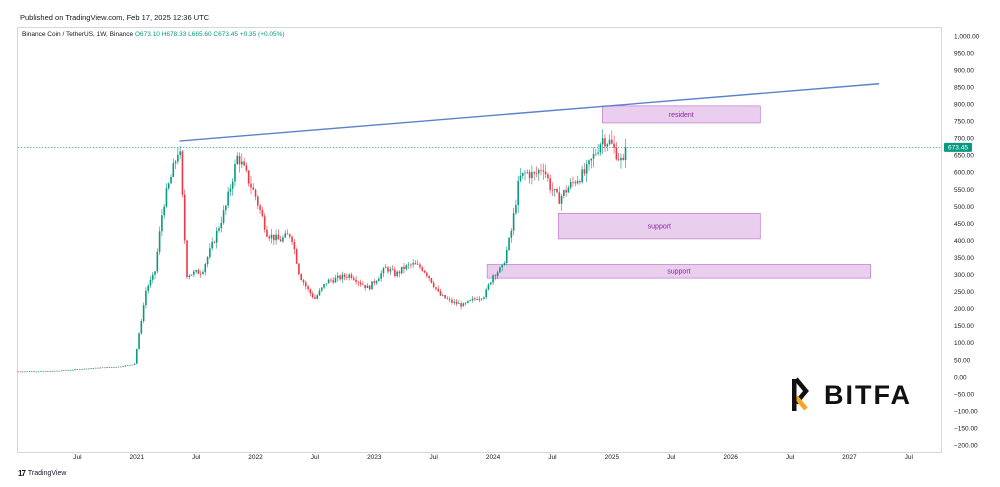 The image size is (1000, 487). I want to click on y-tick-label: 600.00, so click(964, 173).